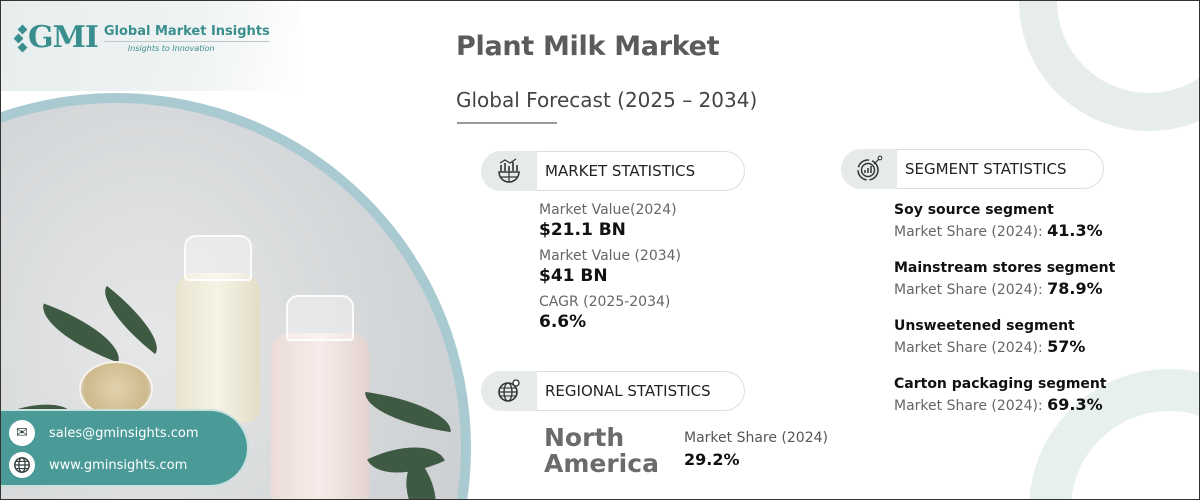 Image resolution: width=1200 pixels, height=500 pixels. What do you see at coordinates (641, 171) in the screenshot?
I see `market-statistics-label: MARKET STATISTICS` at bounding box center [641, 171].